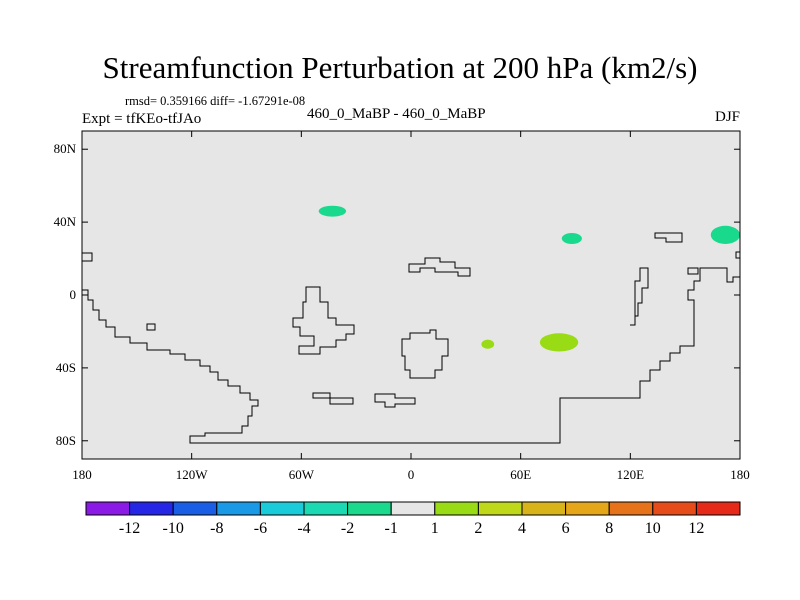 Image resolution: width=800 pixels, height=600 pixels. Describe the element at coordinates (396, 114) in the screenshot. I see `case-label: 460_0_MaBP - 460_0_MaBP` at that location.